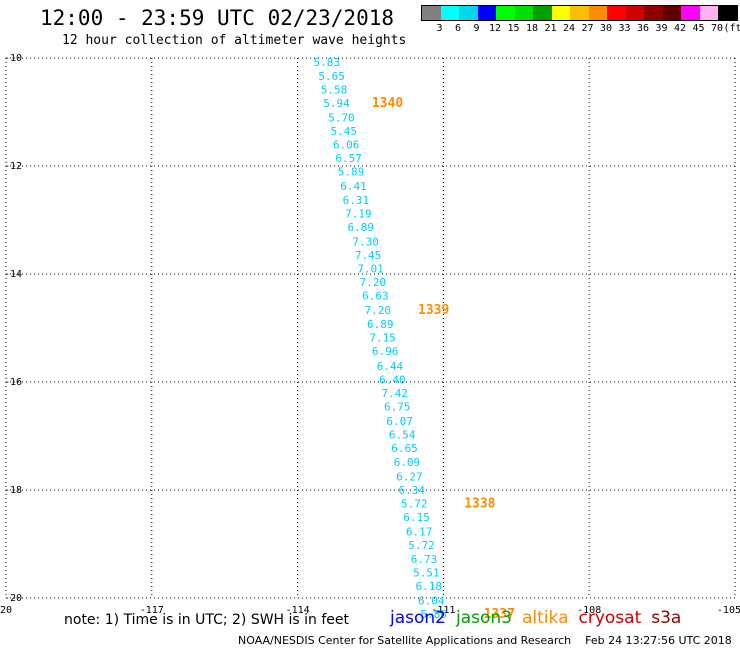  What do you see at coordinates (589, 610) in the screenshot?
I see `x-tick-label: -108` at bounding box center [589, 610].